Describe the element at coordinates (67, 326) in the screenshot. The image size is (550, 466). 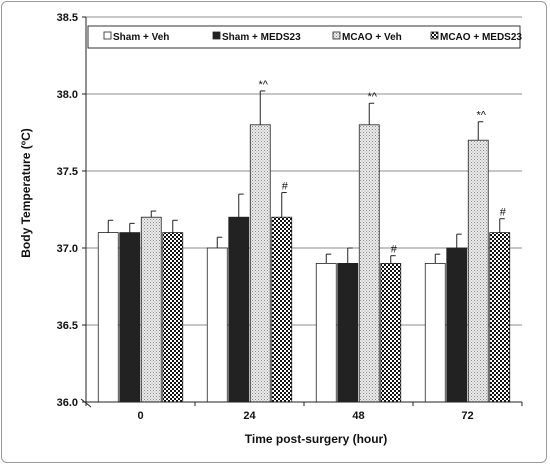
I see `y-tick-label: 36.5` at that location.